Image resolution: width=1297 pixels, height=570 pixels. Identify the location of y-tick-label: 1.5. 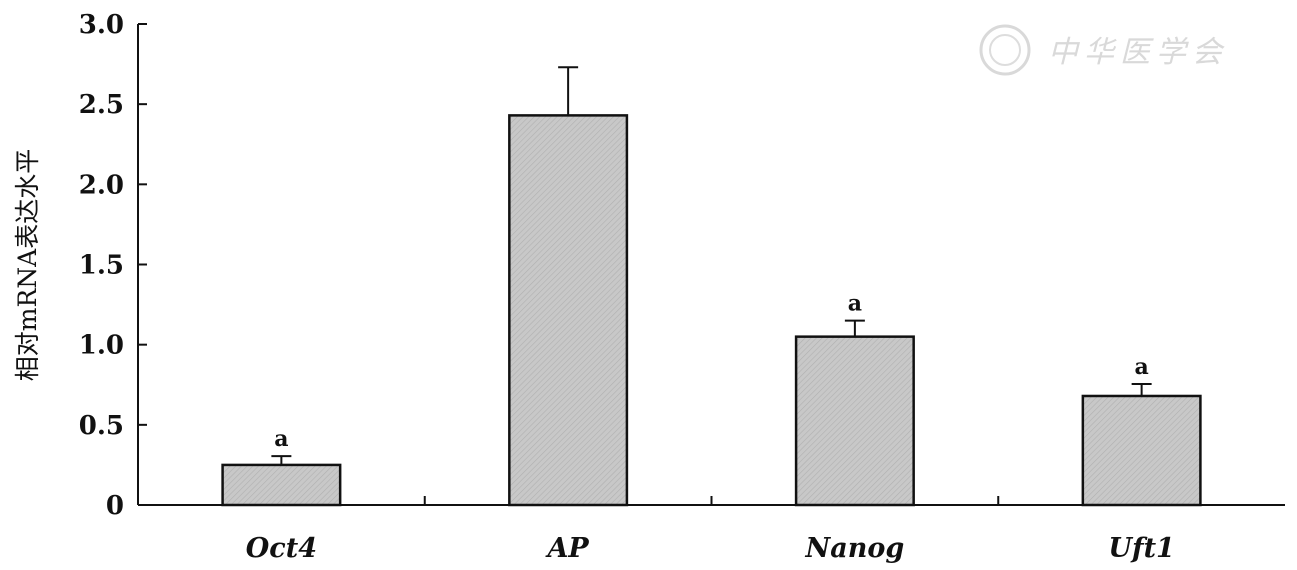
(101, 266).